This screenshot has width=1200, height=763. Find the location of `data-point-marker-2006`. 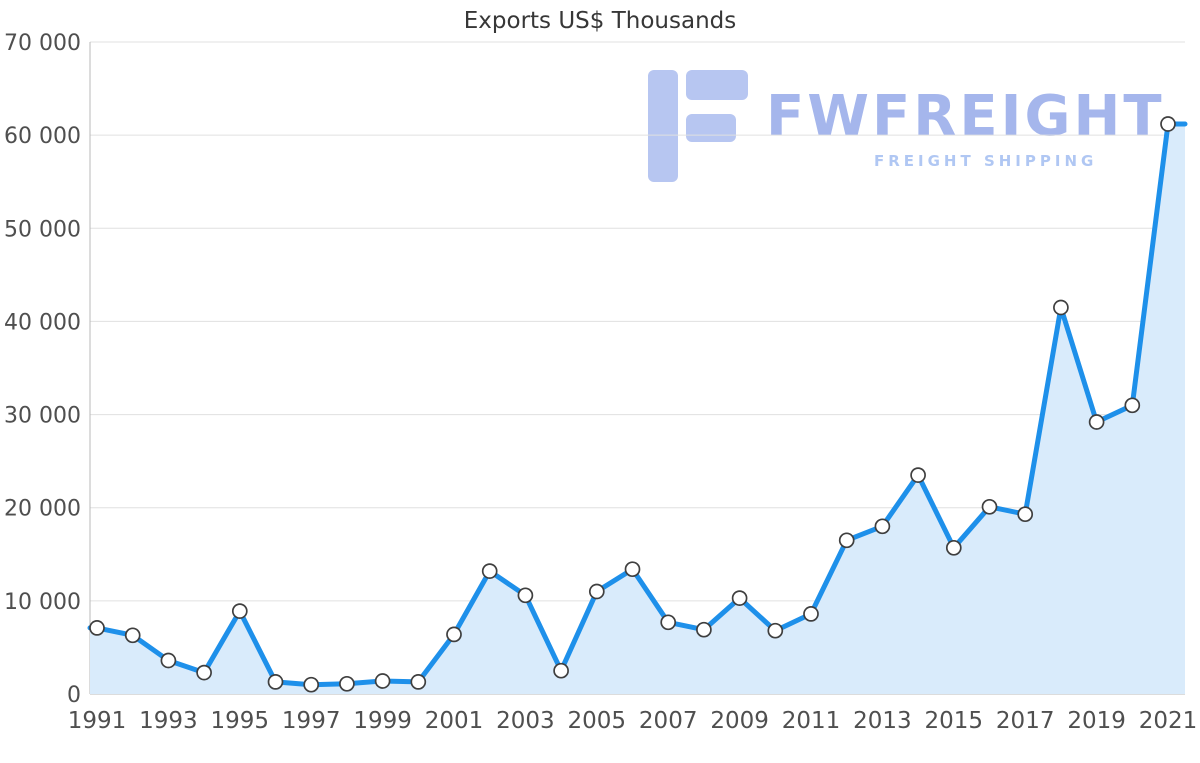

data-point-marker-2006 is located at coordinates (632, 569).